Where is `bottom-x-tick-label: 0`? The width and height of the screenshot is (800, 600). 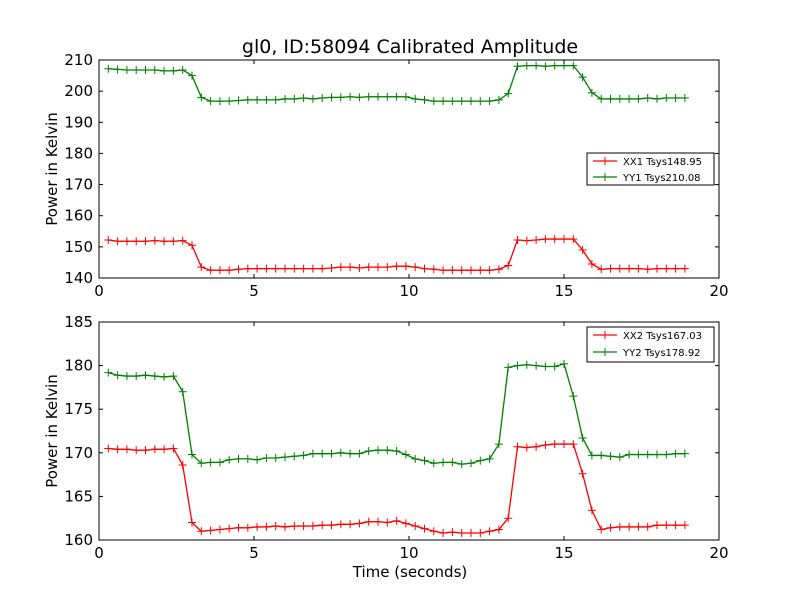 bottom-x-tick-label: 0 is located at coordinates (99, 553).